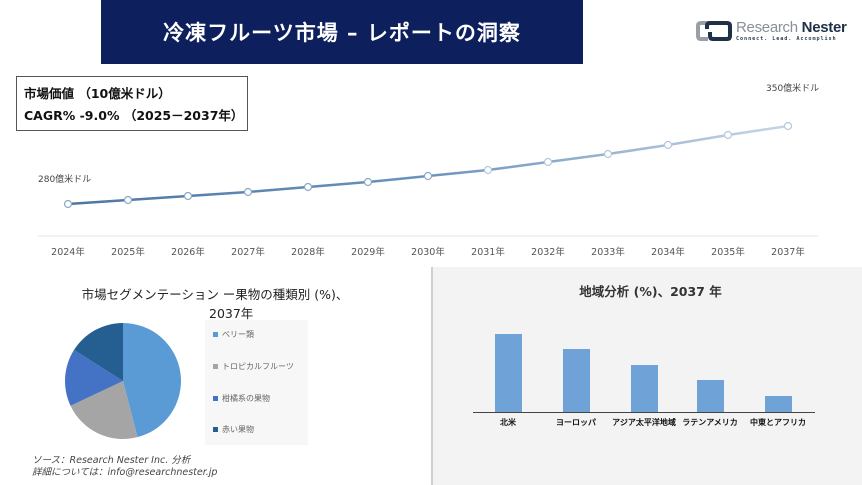 This screenshot has width=862, height=485. What do you see at coordinates (668, 252) in the screenshot?
I see `x-axis-year-label: 2034年` at bounding box center [668, 252].